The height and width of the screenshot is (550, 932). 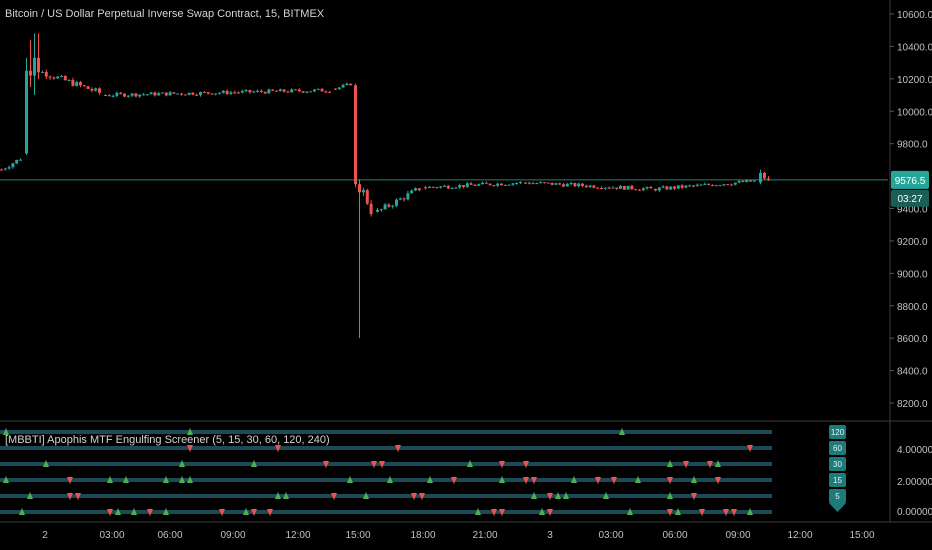 I want to click on time-tick-label: 03:00, so click(x=111, y=535).